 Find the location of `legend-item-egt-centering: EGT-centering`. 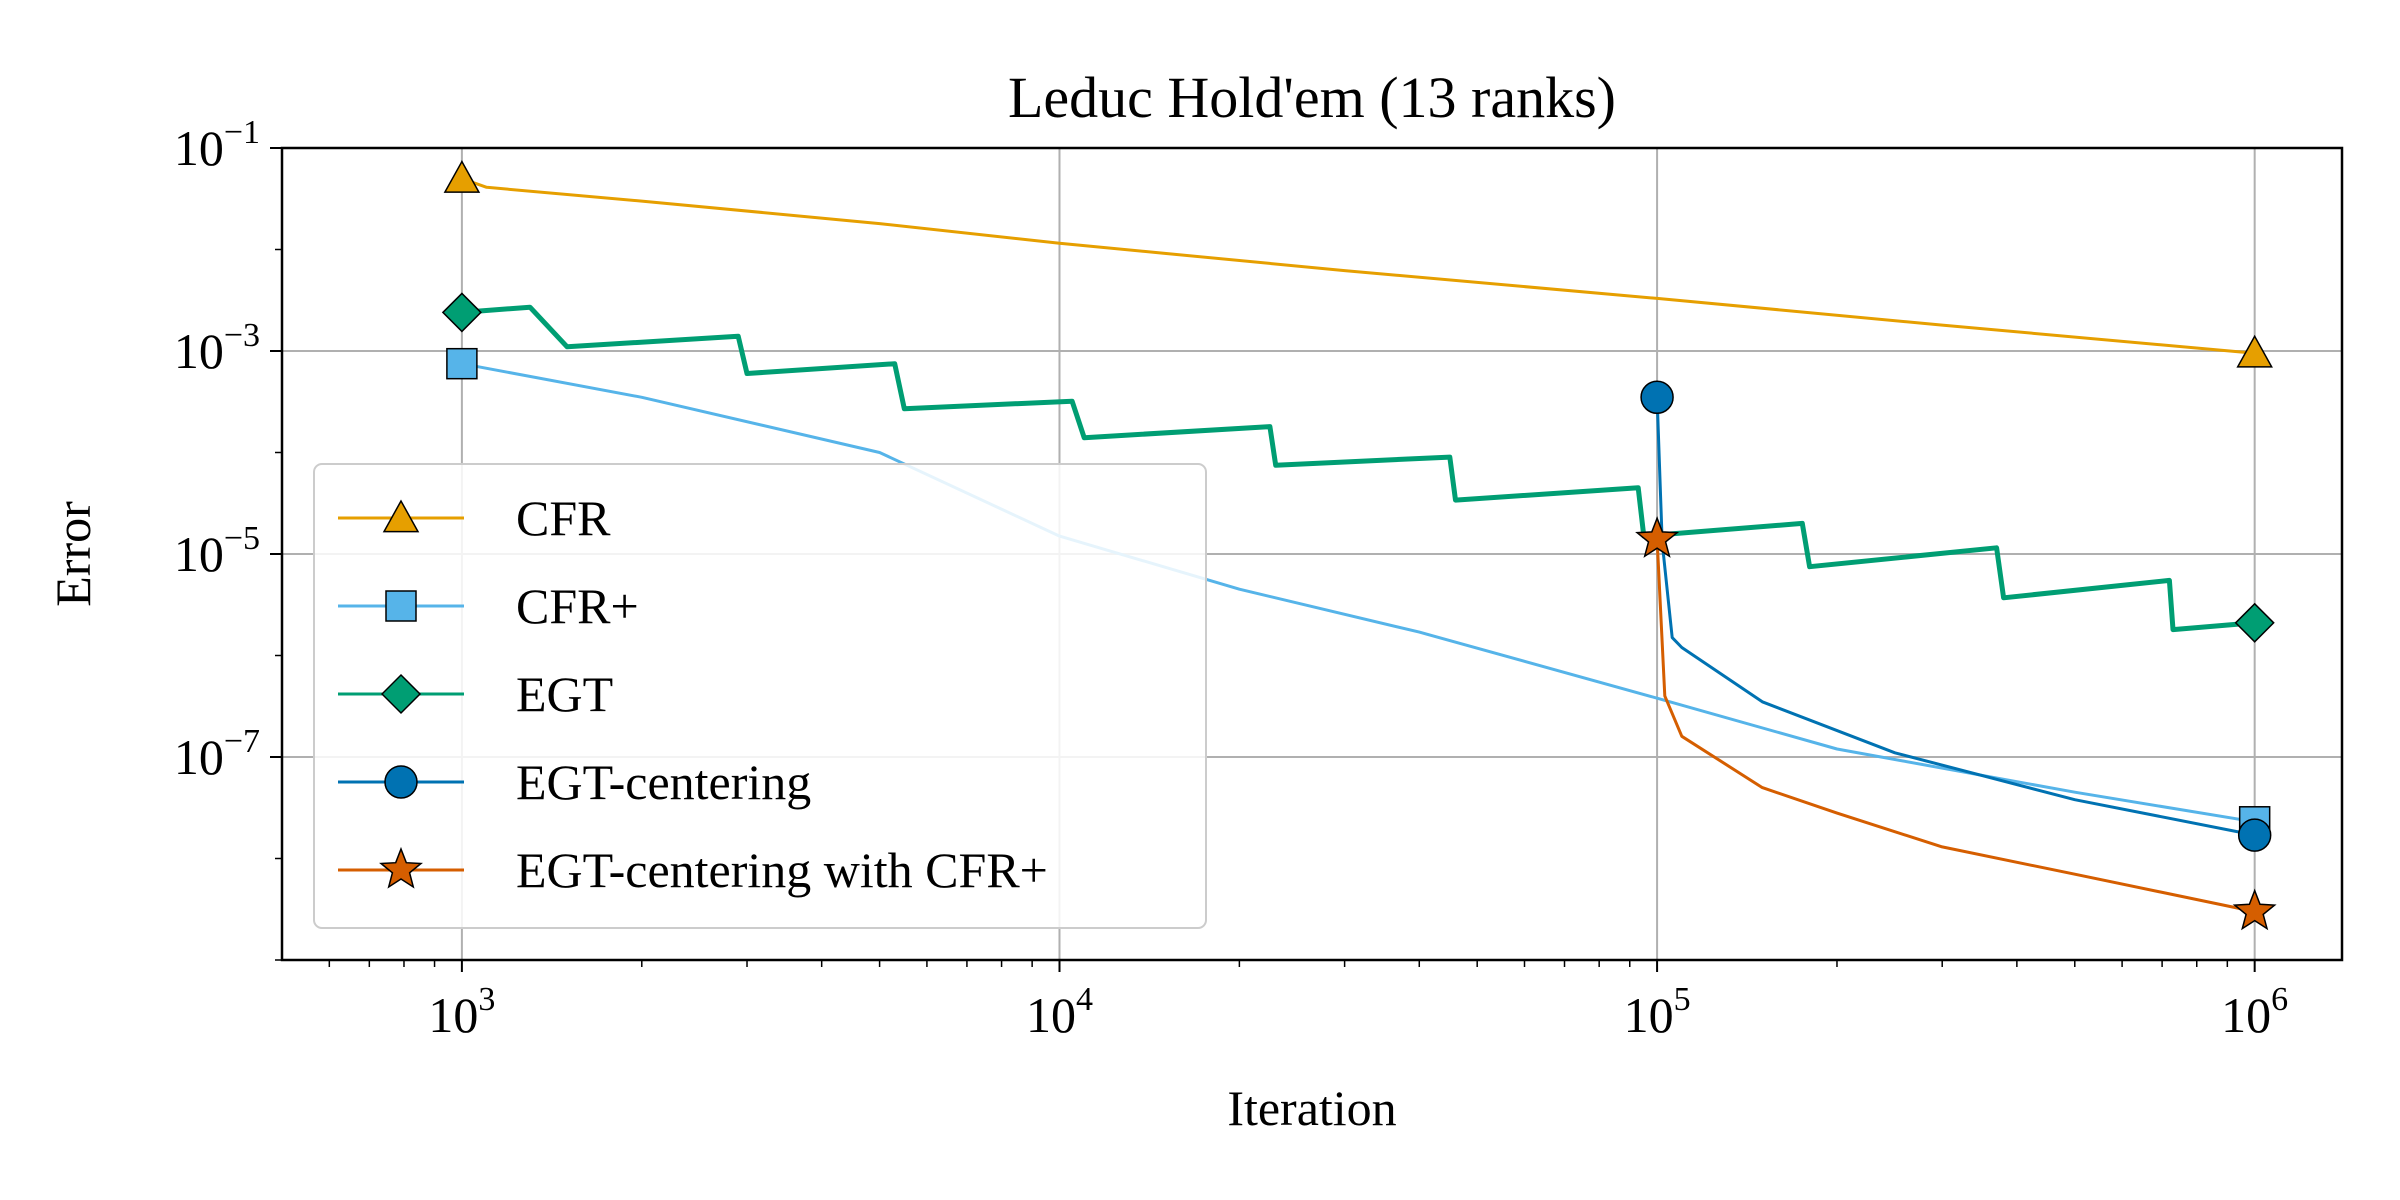

legend-item-egt-centering: EGT-centering is located at coordinates (574, 782).